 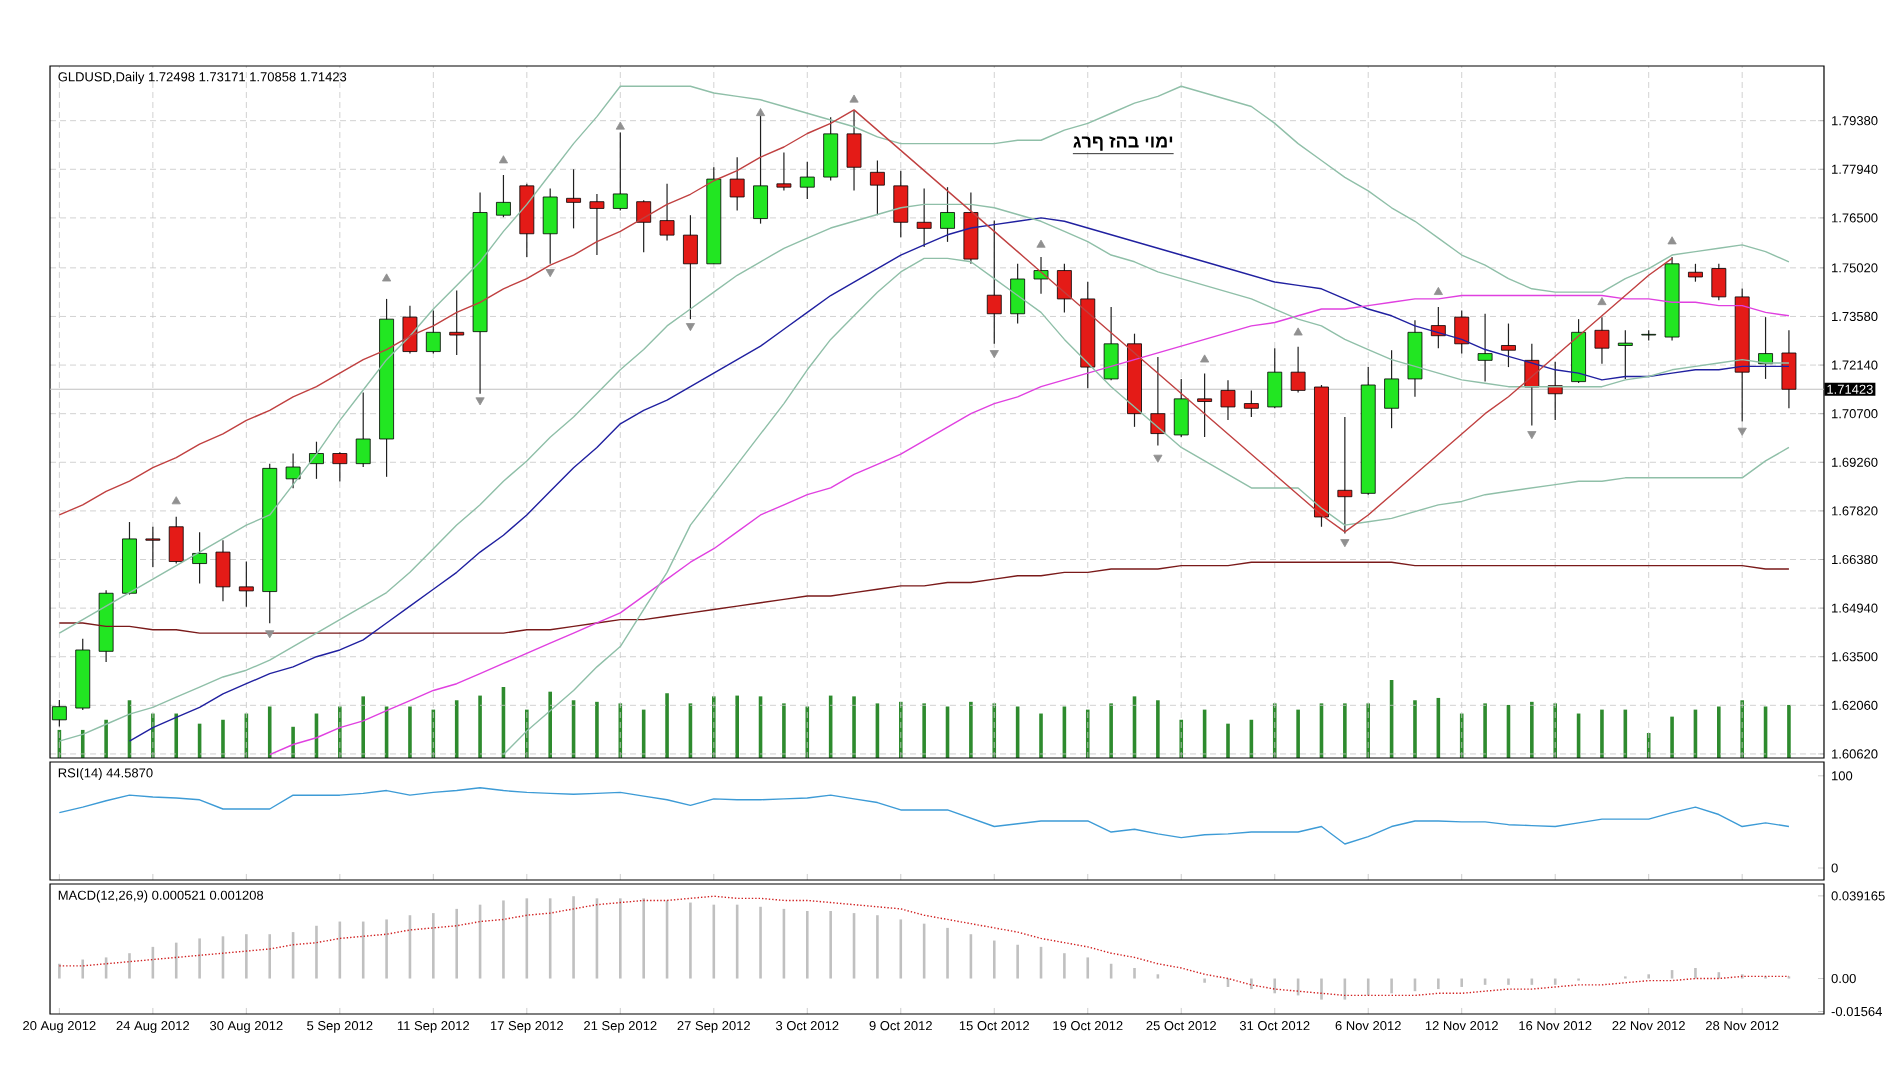 What do you see at coordinates (1123, 143) in the screenshot?
I see `text: גרף זהב יומי` at bounding box center [1123, 143].